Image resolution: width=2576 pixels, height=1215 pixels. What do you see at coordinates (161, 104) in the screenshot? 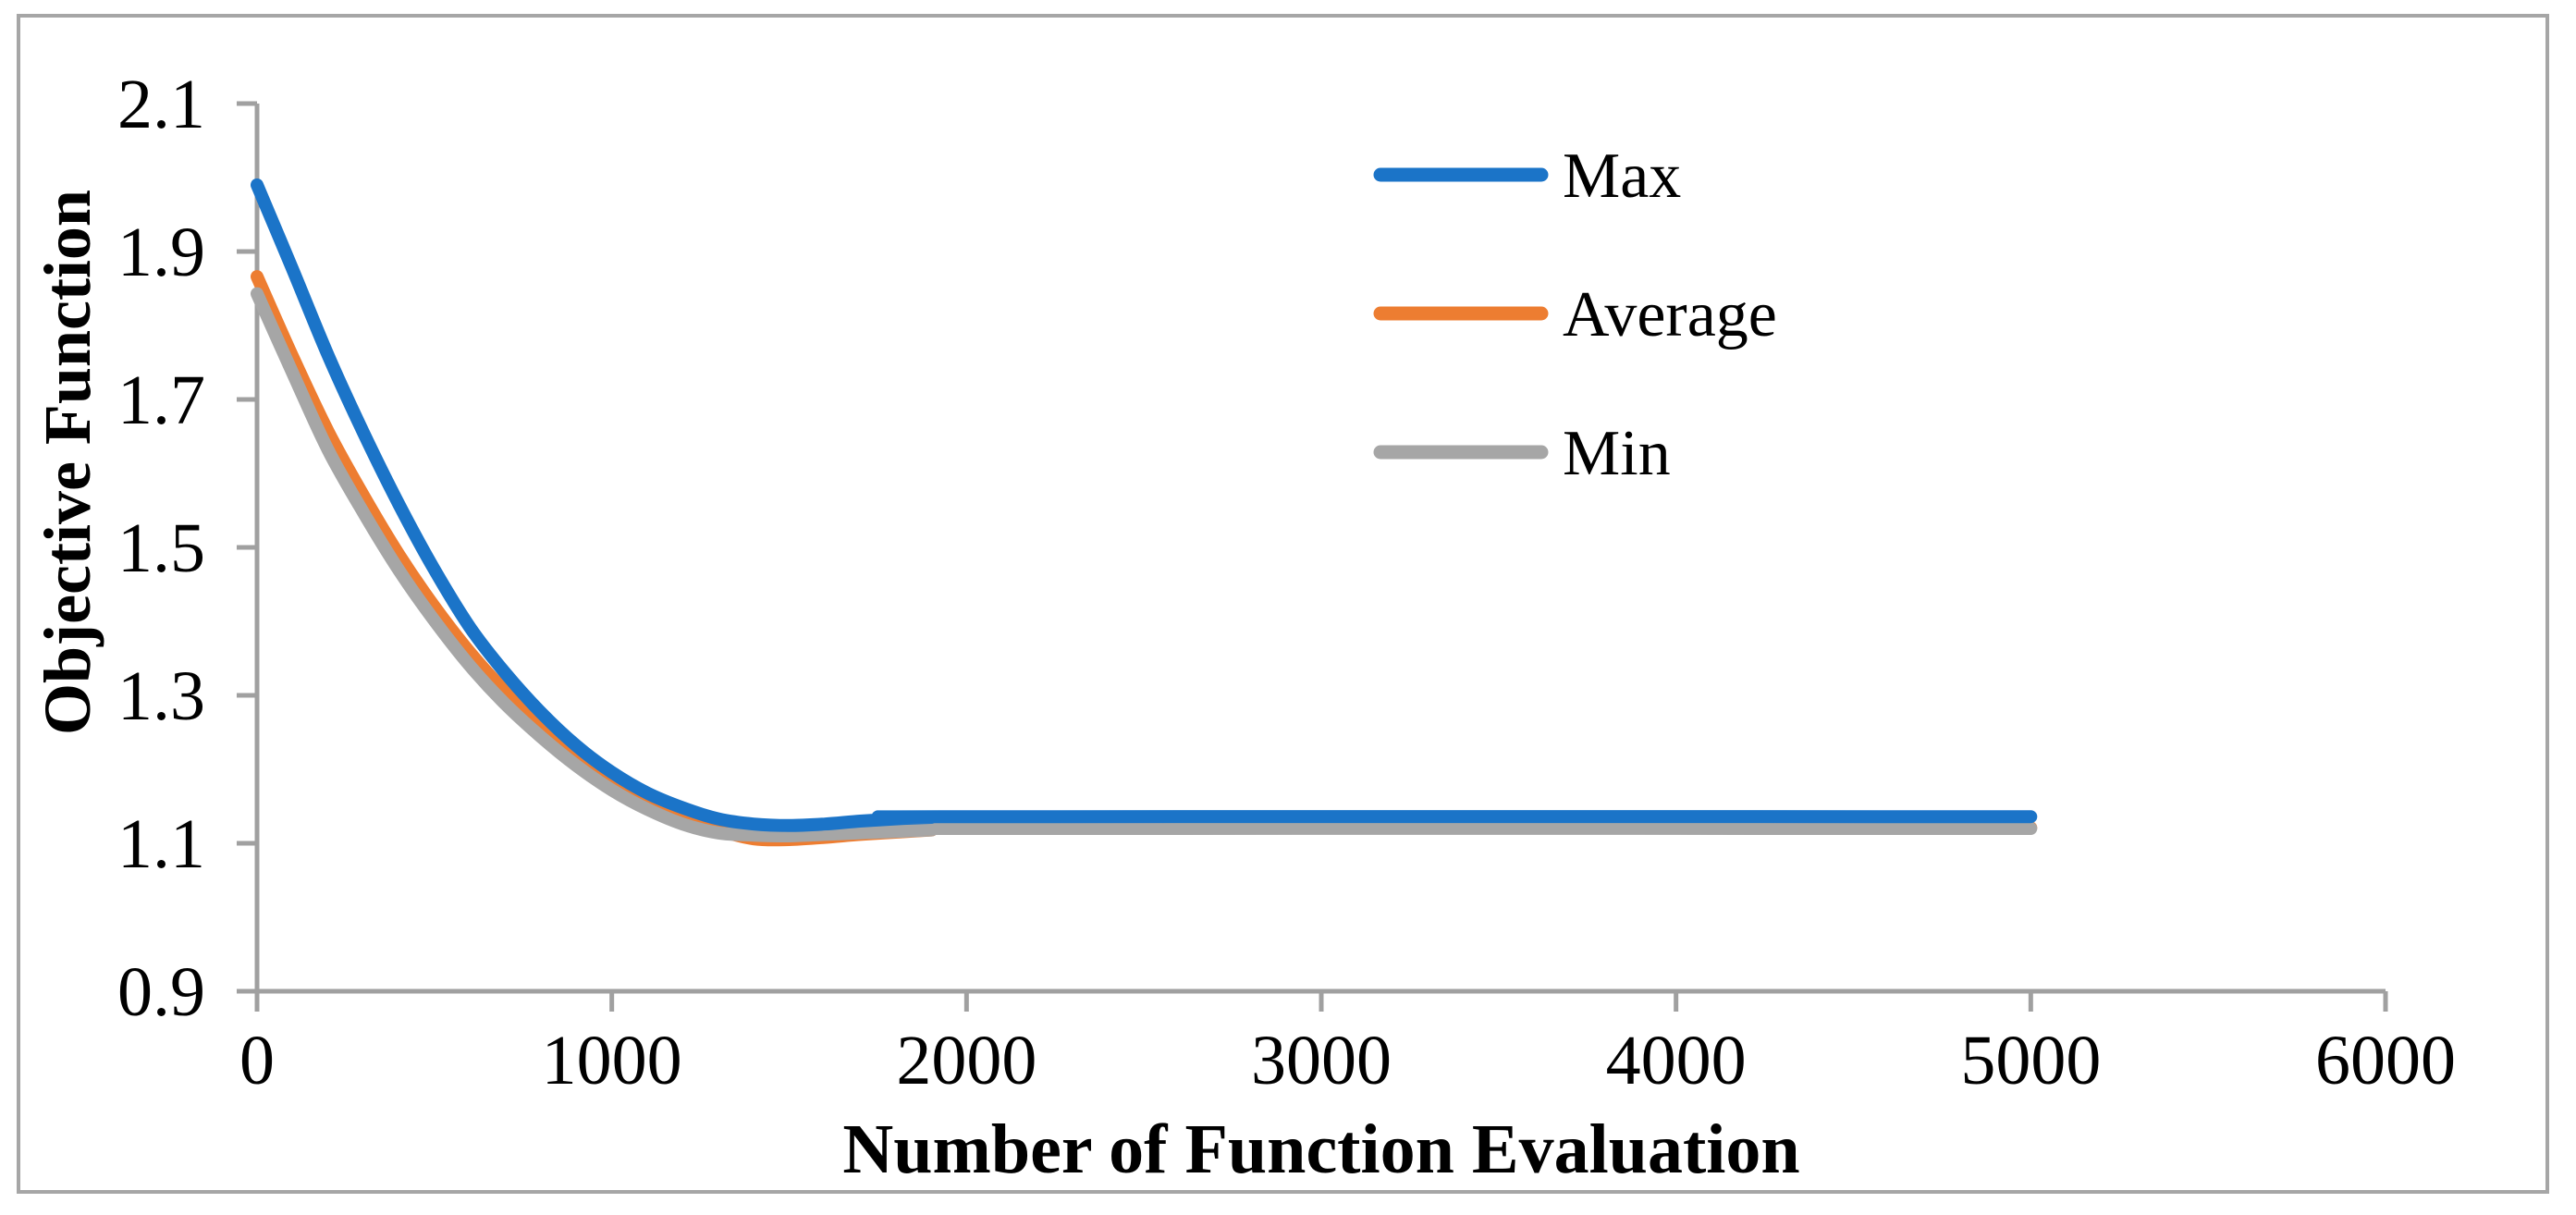
I see `y-tick-label: 2.1` at bounding box center [161, 104].